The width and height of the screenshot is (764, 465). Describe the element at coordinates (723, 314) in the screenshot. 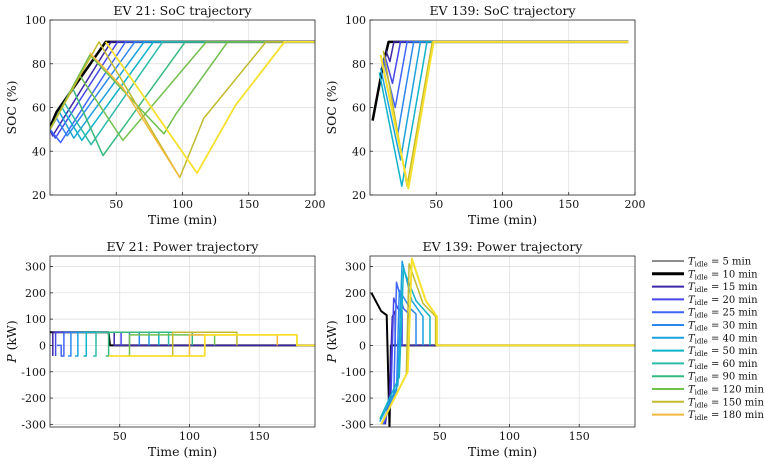

I see `legend-label: Tidle = 25 min` at that location.